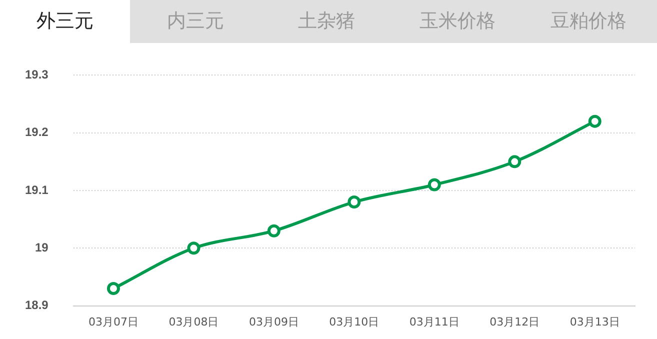 This screenshot has width=657, height=339. I want to click on x-tick-label: 03月08日, so click(193, 321).